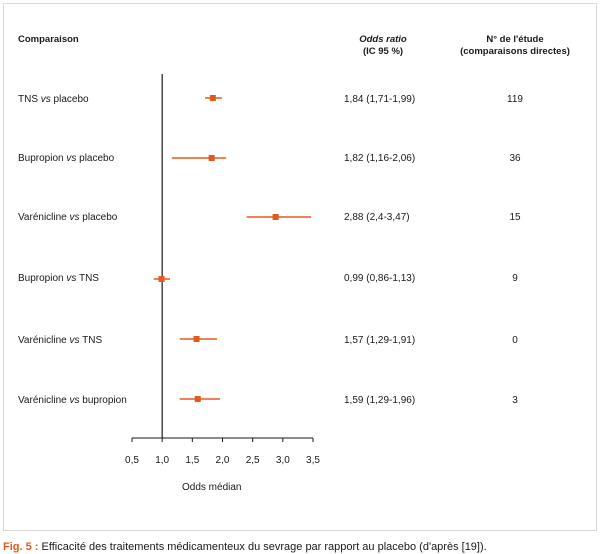 The width and height of the screenshot is (600, 554). Describe the element at coordinates (313, 460) in the screenshot. I see `x-tick-label: 3,5` at that location.